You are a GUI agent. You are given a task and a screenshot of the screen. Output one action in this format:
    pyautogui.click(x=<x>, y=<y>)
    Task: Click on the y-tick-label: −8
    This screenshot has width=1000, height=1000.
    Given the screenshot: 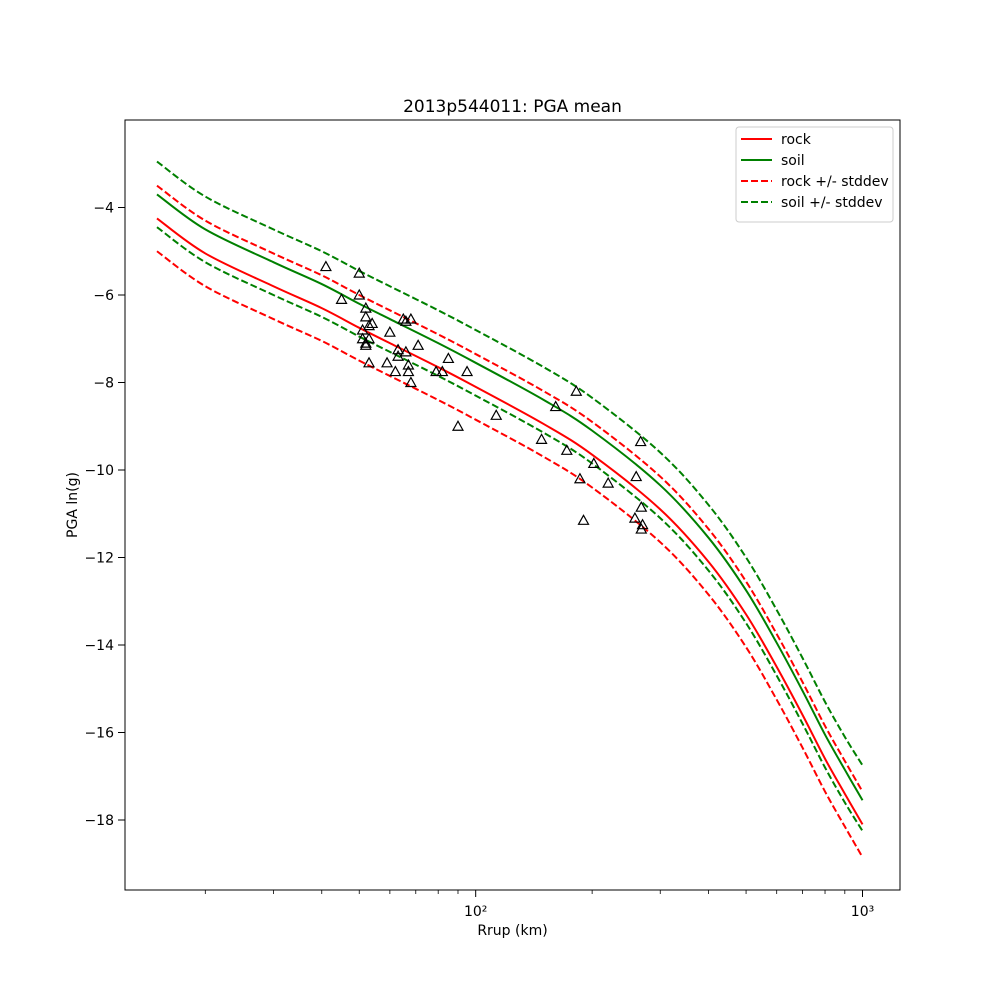 What is the action you would take?
    pyautogui.click(x=103, y=384)
    